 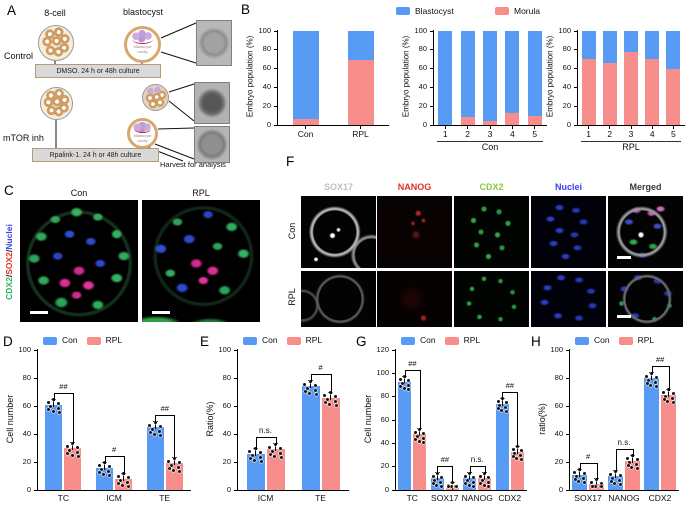 I want to click on legend-item-morula: Morula, so click(x=517, y=11).